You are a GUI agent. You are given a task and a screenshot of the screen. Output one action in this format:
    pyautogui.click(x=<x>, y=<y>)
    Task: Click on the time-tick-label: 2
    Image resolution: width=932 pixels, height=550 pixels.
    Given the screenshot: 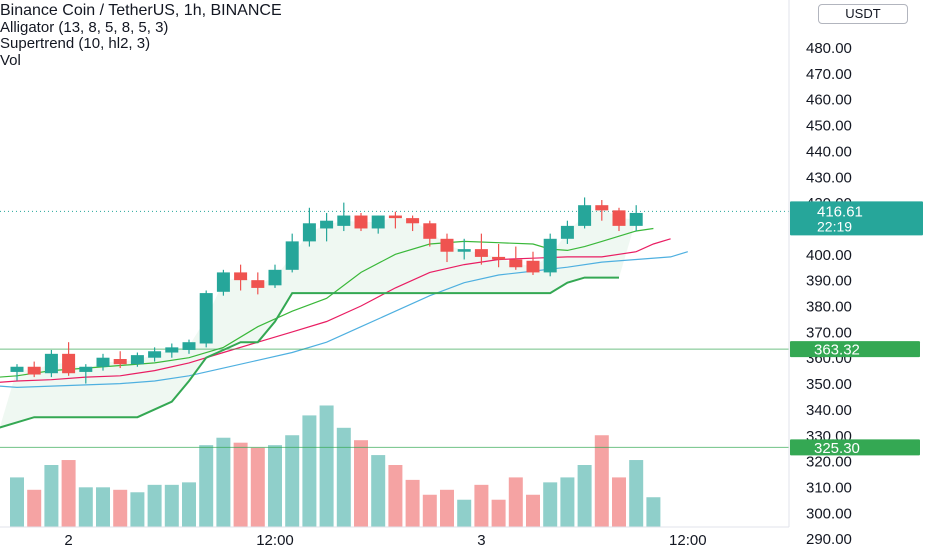 What is the action you would take?
    pyautogui.click(x=68, y=540)
    